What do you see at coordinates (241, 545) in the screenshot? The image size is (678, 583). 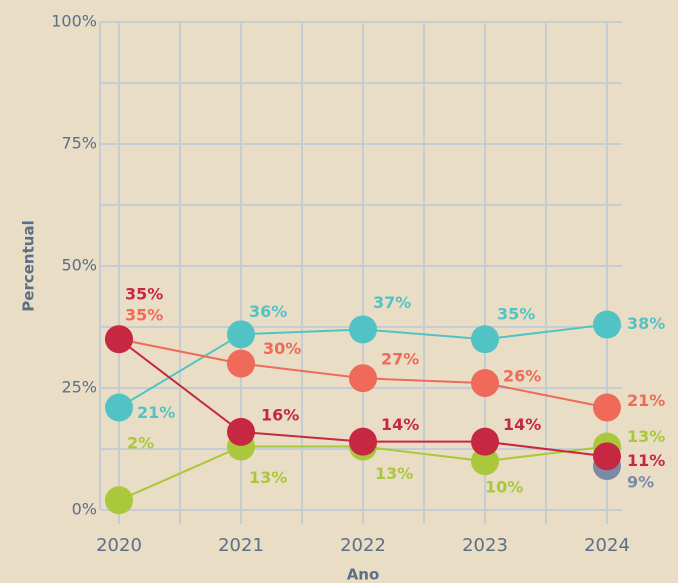 I see `x-tick-label: 2021` at bounding box center [241, 545].